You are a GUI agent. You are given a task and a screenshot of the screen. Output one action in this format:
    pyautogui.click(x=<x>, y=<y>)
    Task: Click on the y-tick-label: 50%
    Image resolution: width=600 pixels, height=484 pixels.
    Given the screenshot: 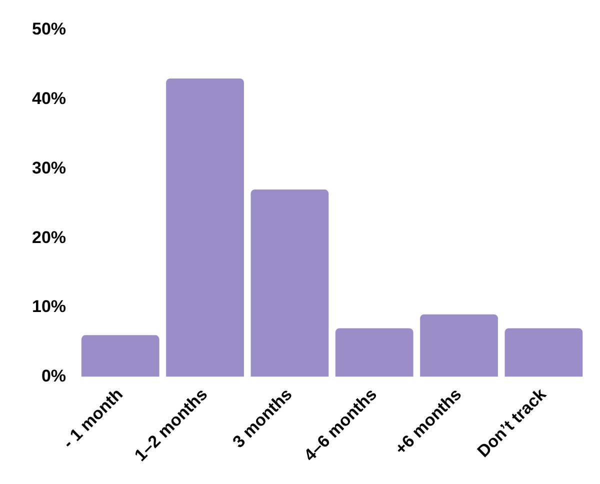 What is the action you would take?
    pyautogui.click(x=49, y=29)
    